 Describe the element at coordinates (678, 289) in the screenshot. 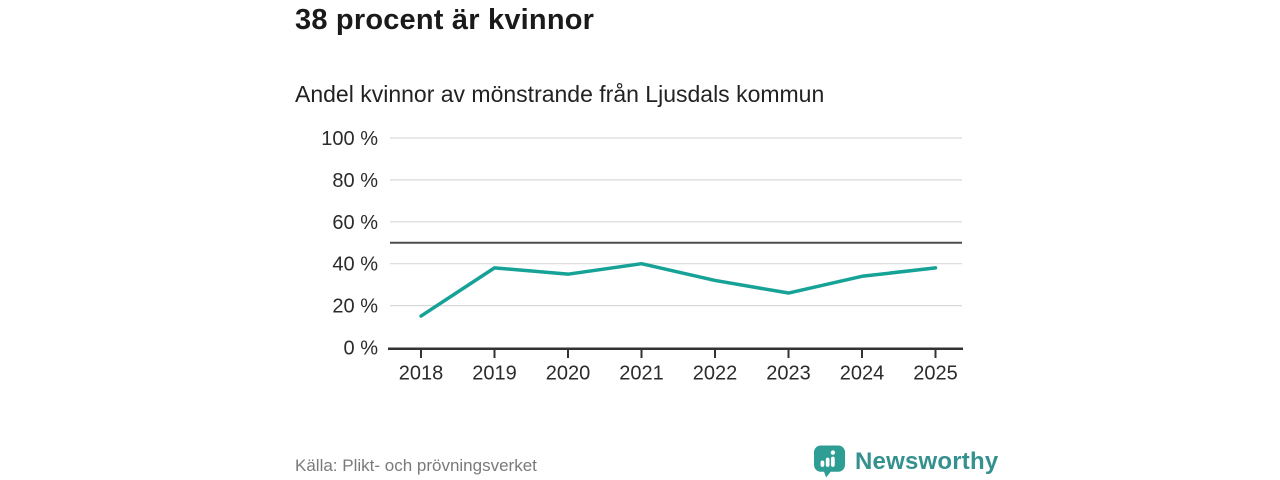

I see `data-line` at that location.